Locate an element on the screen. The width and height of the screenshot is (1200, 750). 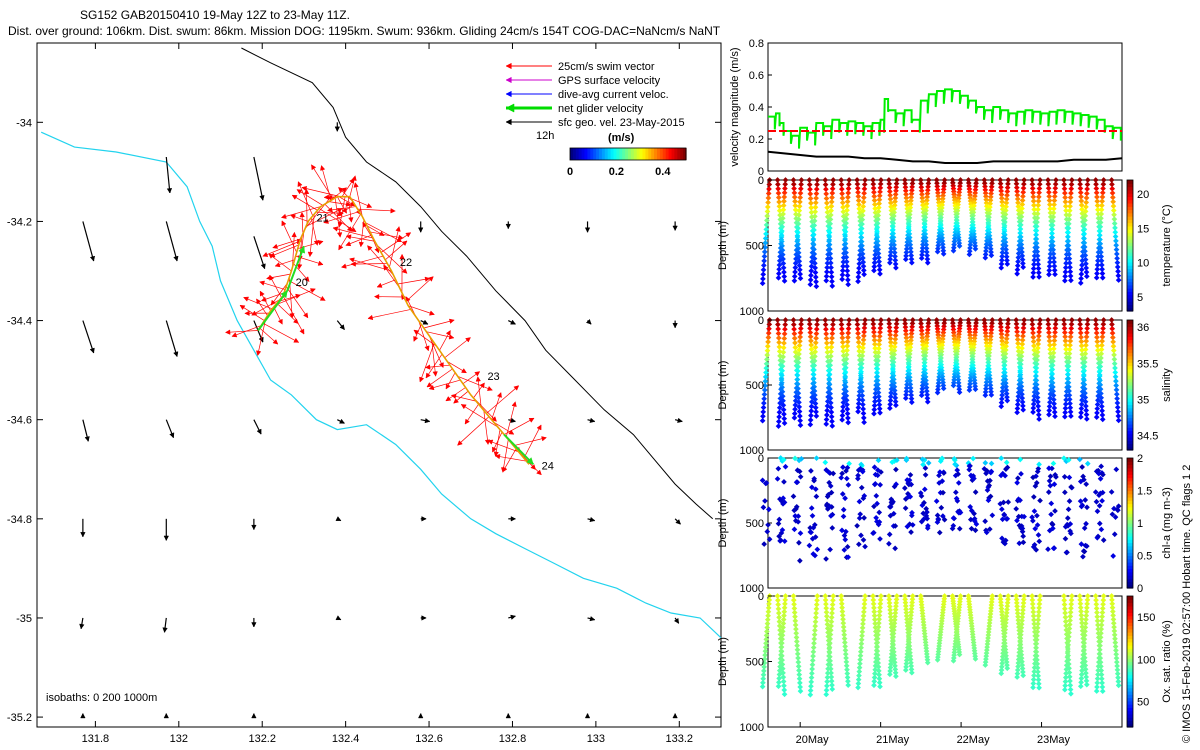
map-x-tick-label: 133.2 is located at coordinates (680, 739).